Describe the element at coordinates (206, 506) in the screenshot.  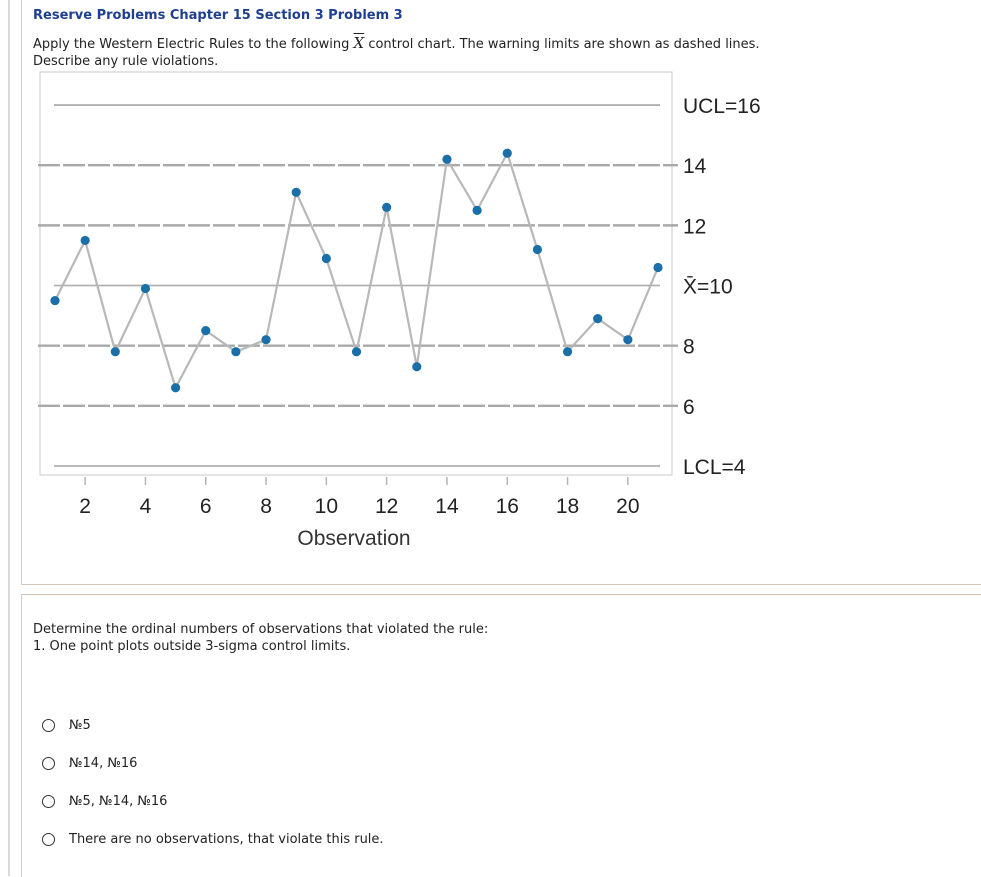
I see `x-tick-label-6: 6` at that location.